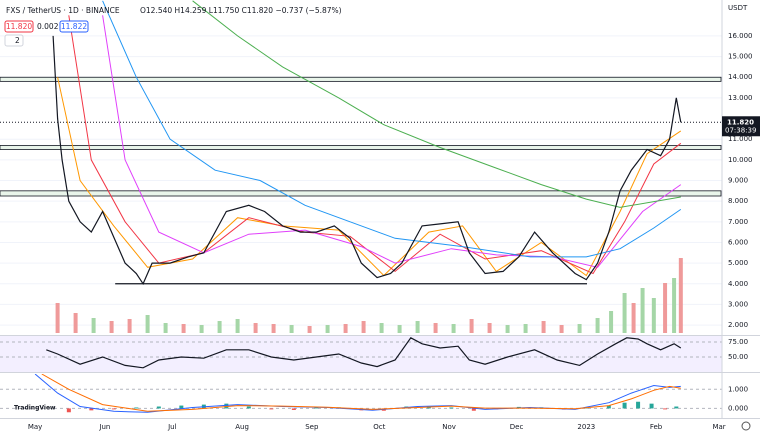 Image resolution: width=760 pixels, height=436 pixels. I want to click on x-tick-label: Dec, so click(517, 427).